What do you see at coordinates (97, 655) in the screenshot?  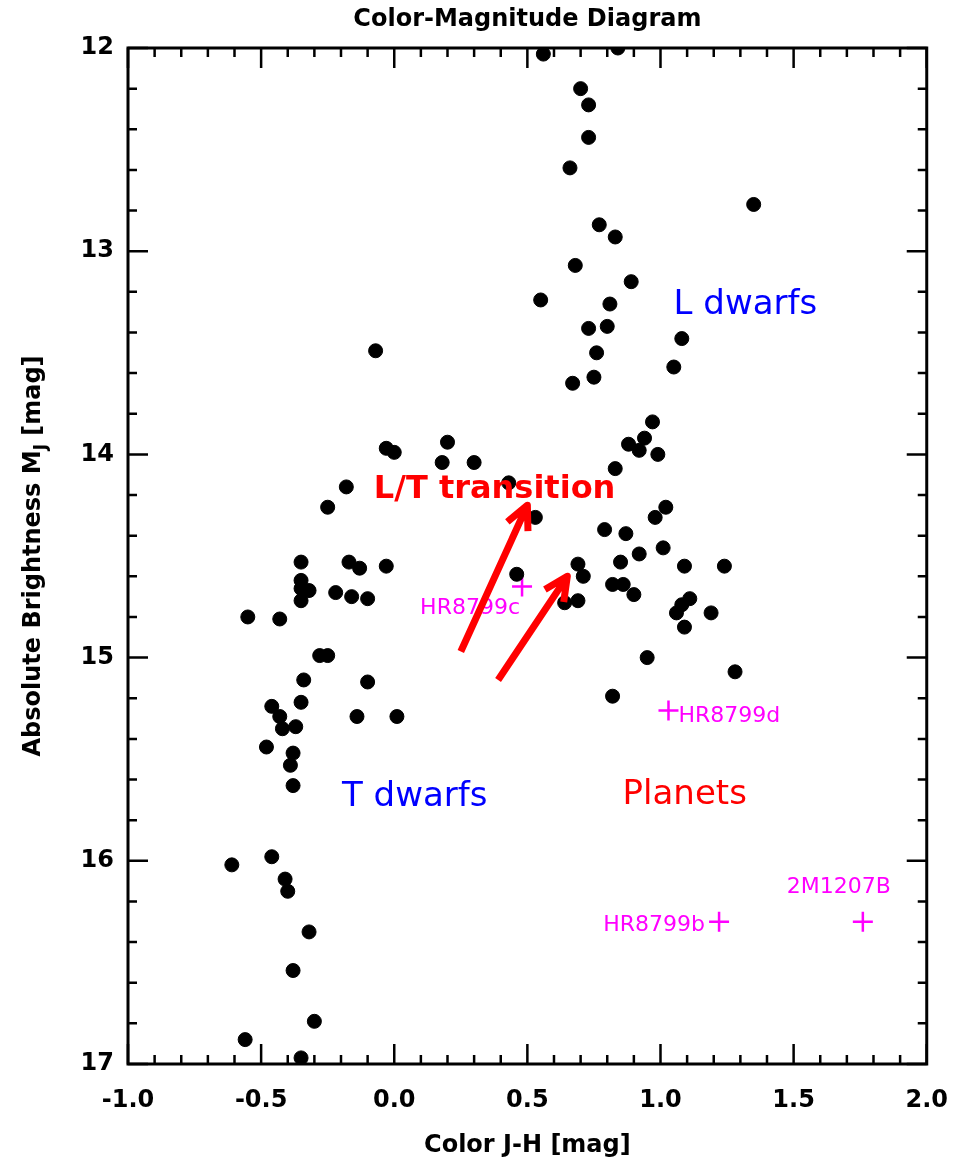 I see `y-tick-label: 15` at bounding box center [97, 655].